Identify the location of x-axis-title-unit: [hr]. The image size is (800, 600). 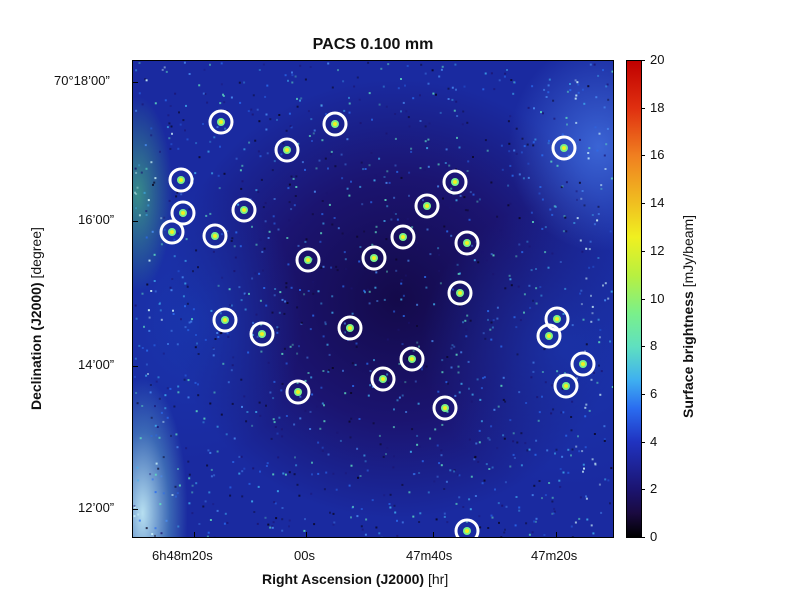
(436, 579).